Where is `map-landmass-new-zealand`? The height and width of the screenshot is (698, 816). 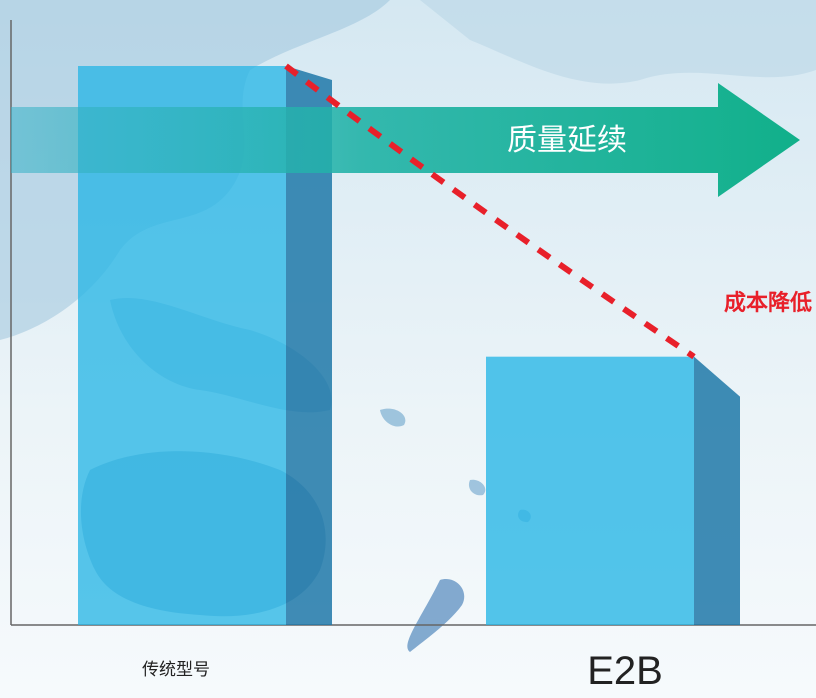
map-landmass-new-zealand is located at coordinates (436, 615).